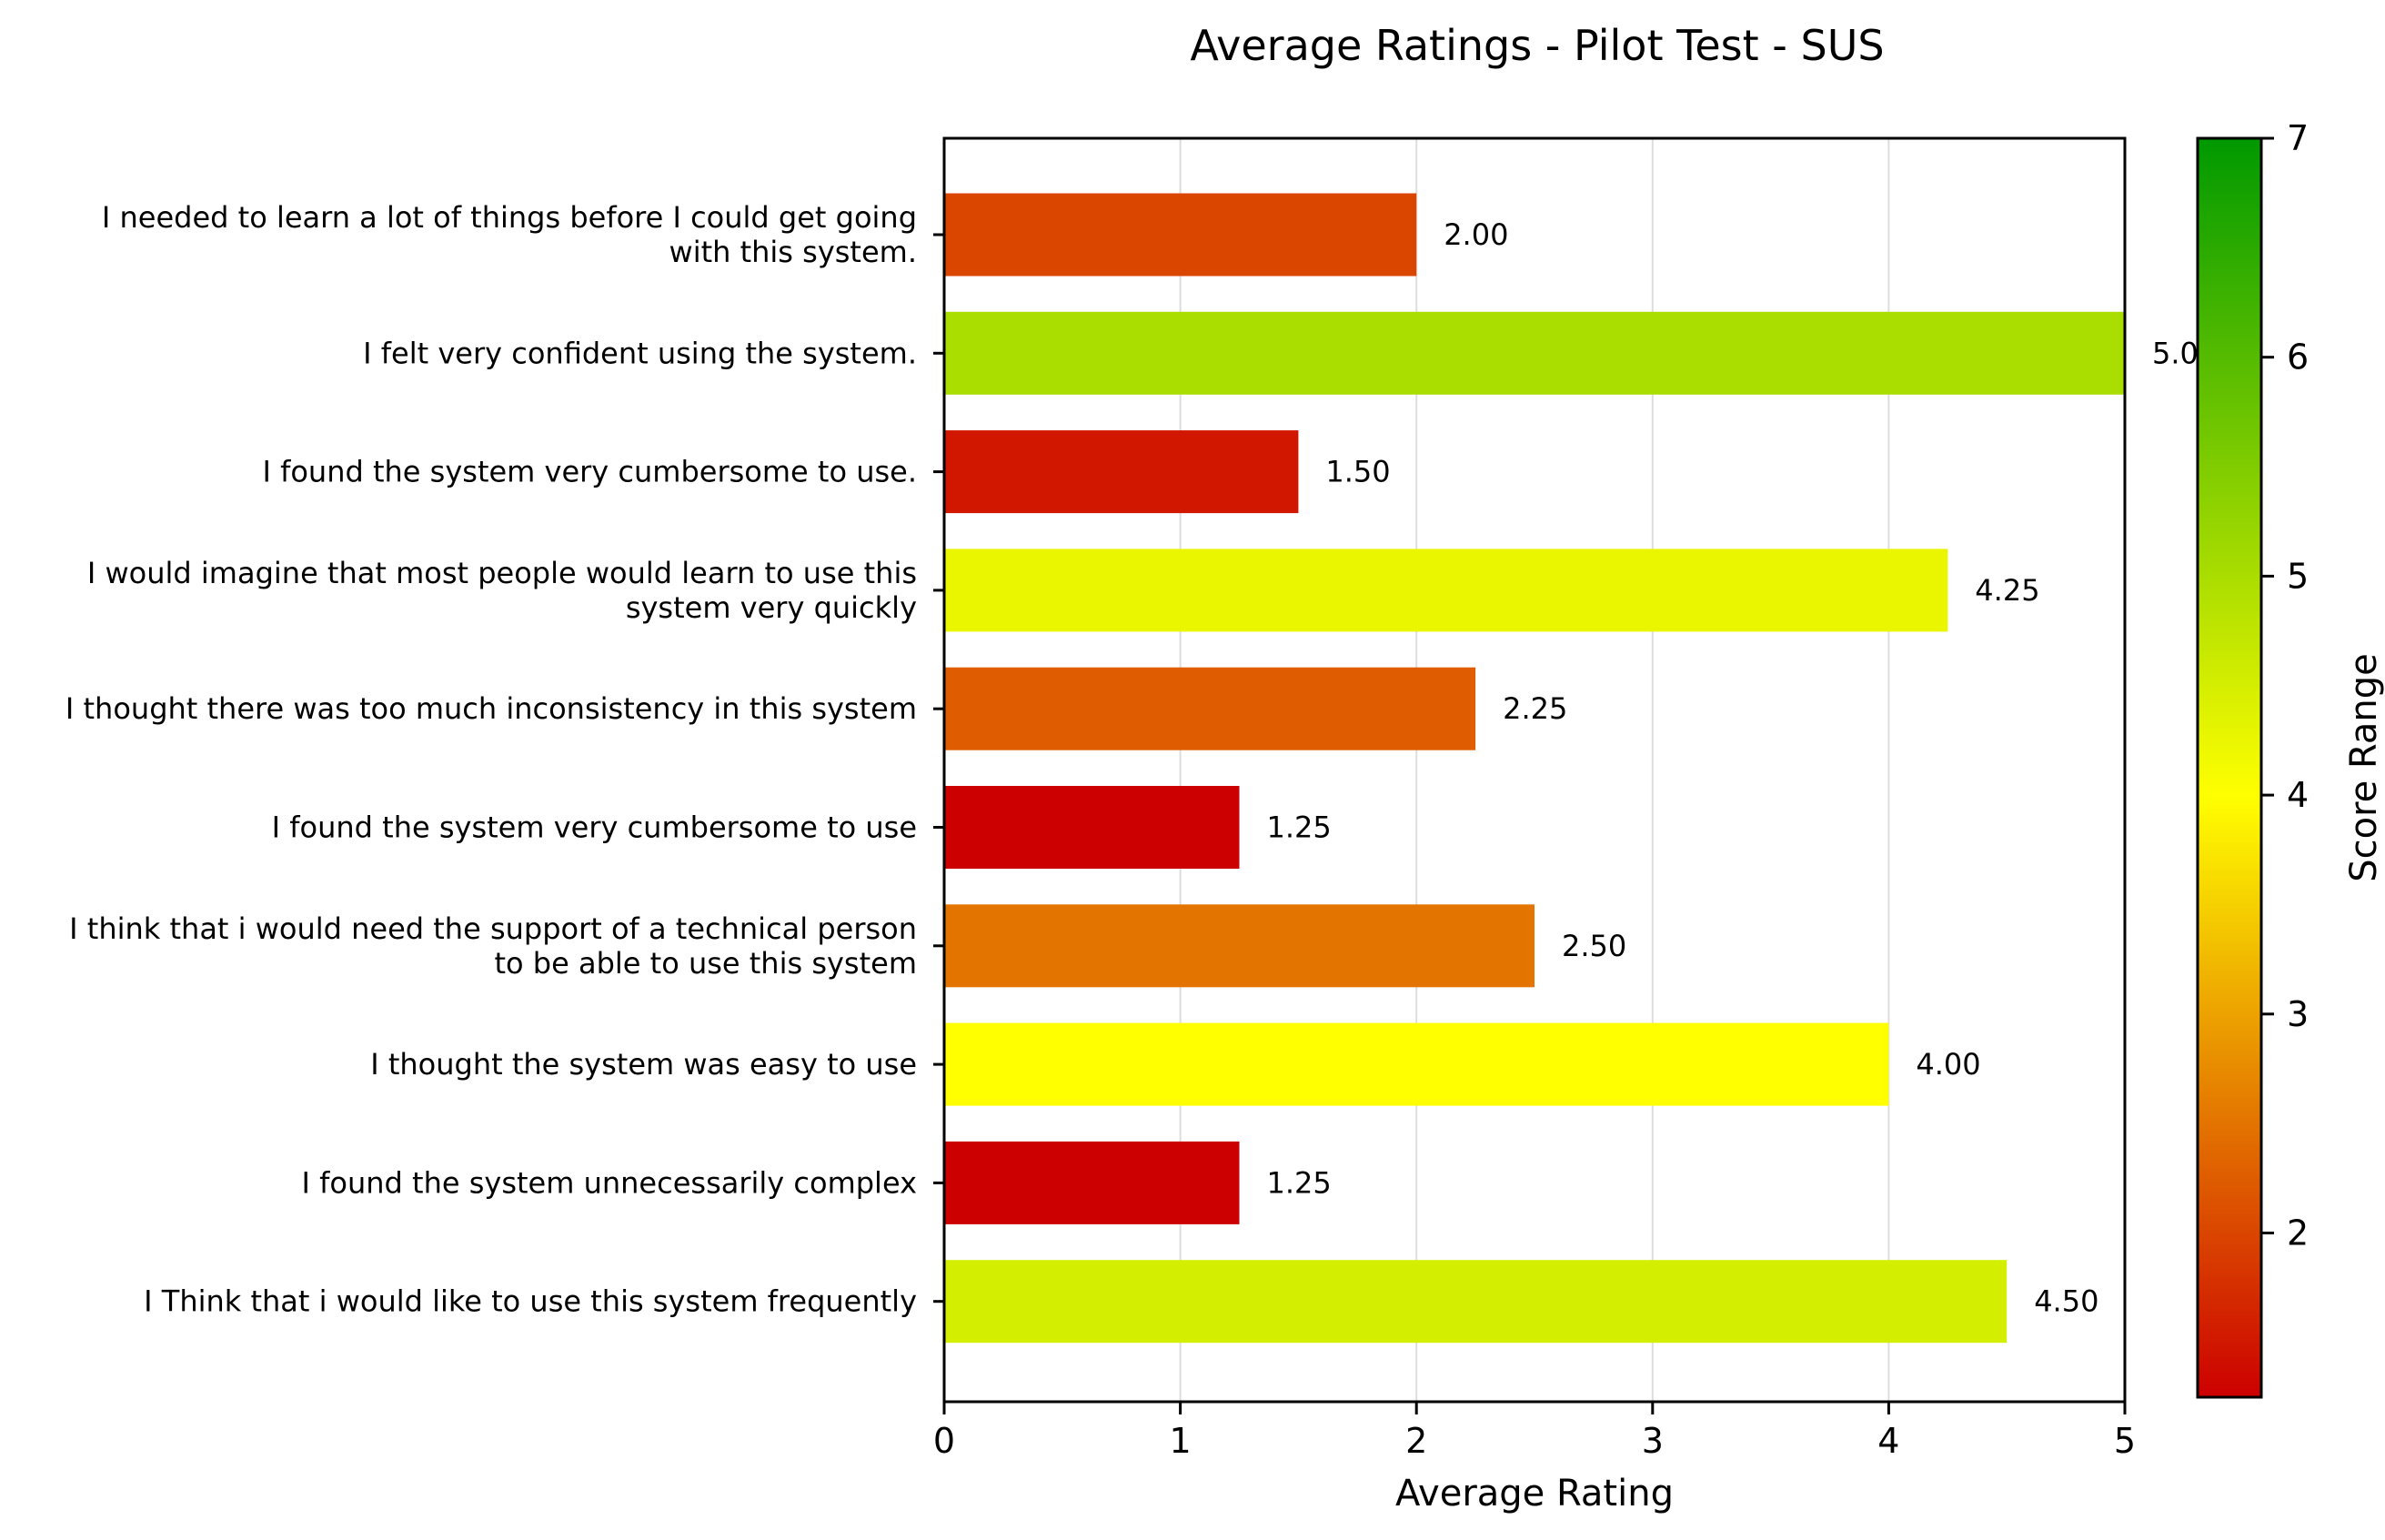  What do you see at coordinates (643, 1064) in the screenshot?
I see `category-label: I thought the system was easy to use` at bounding box center [643, 1064].